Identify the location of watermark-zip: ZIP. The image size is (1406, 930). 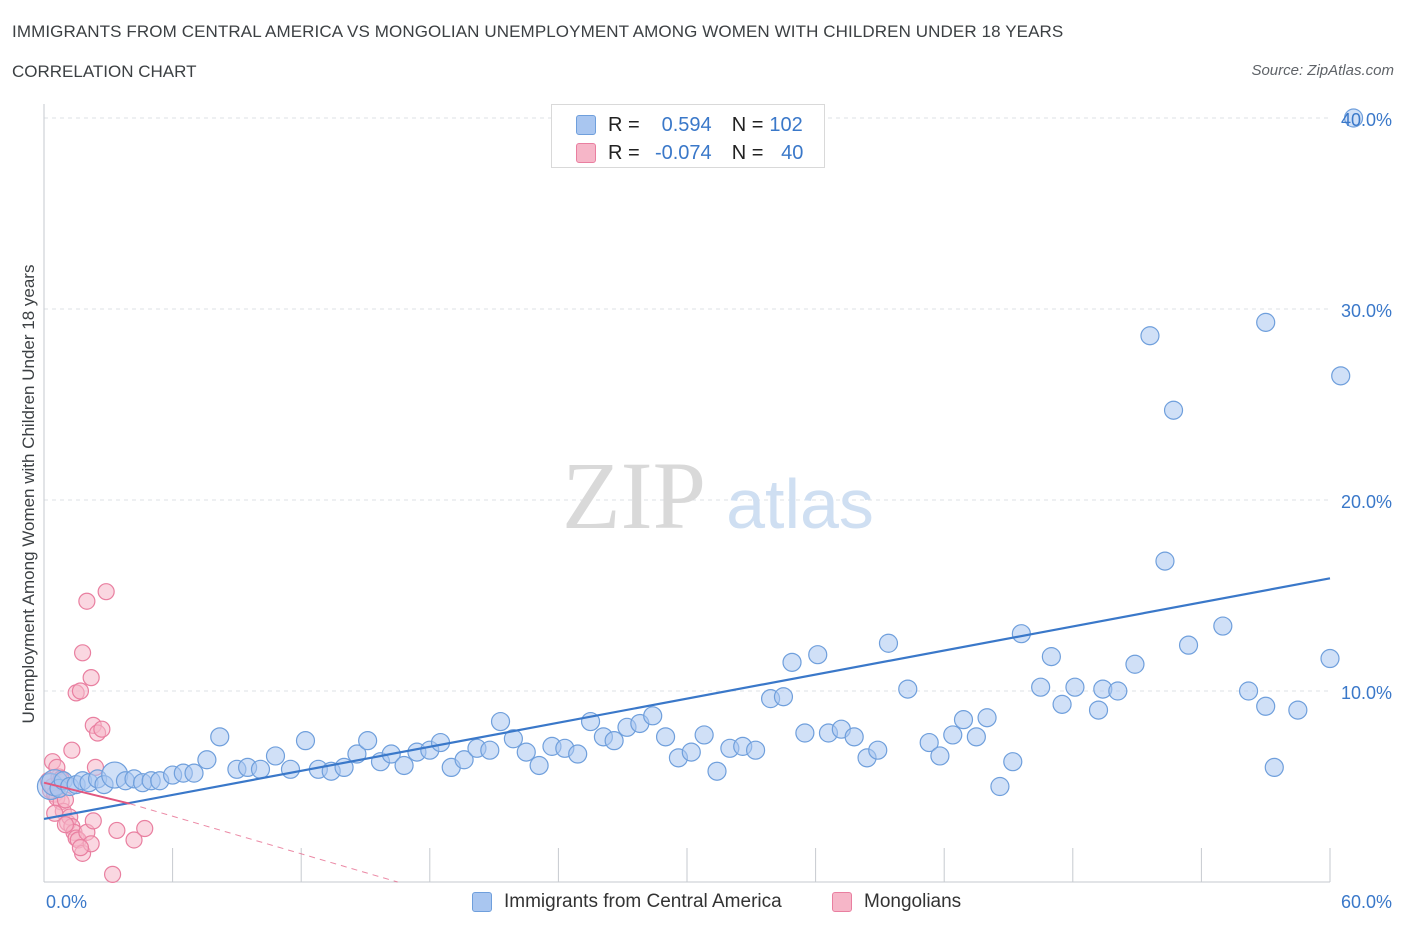
(634, 495).